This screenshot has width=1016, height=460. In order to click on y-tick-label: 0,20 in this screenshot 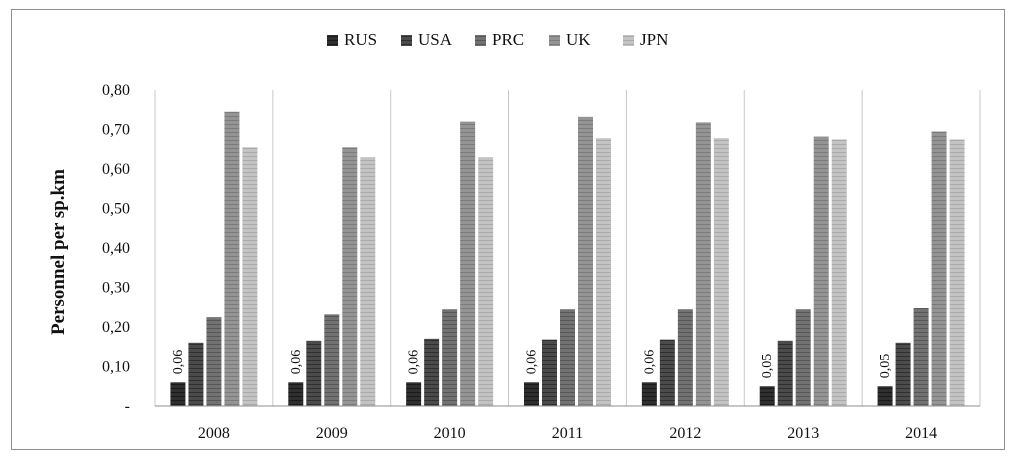, I will do `click(116, 327)`.